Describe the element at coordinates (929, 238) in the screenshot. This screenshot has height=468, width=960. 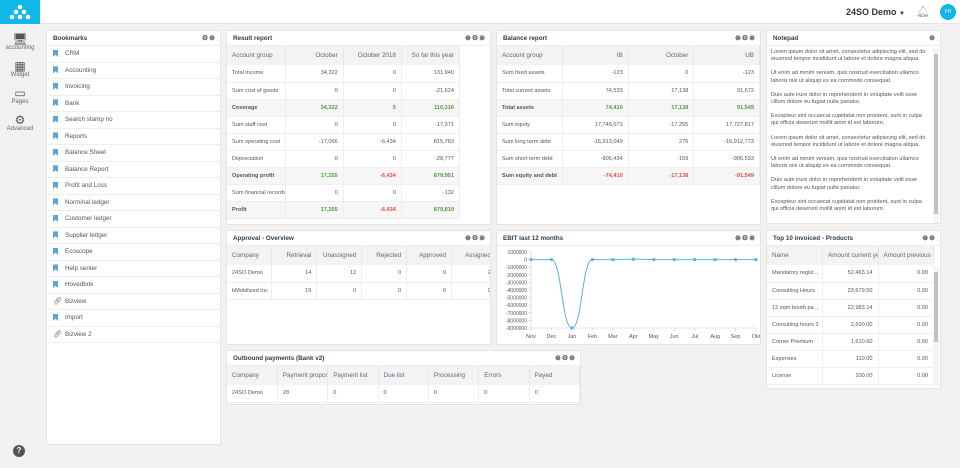
I see `panel-controls-icons: ⊛⊗` at that location.